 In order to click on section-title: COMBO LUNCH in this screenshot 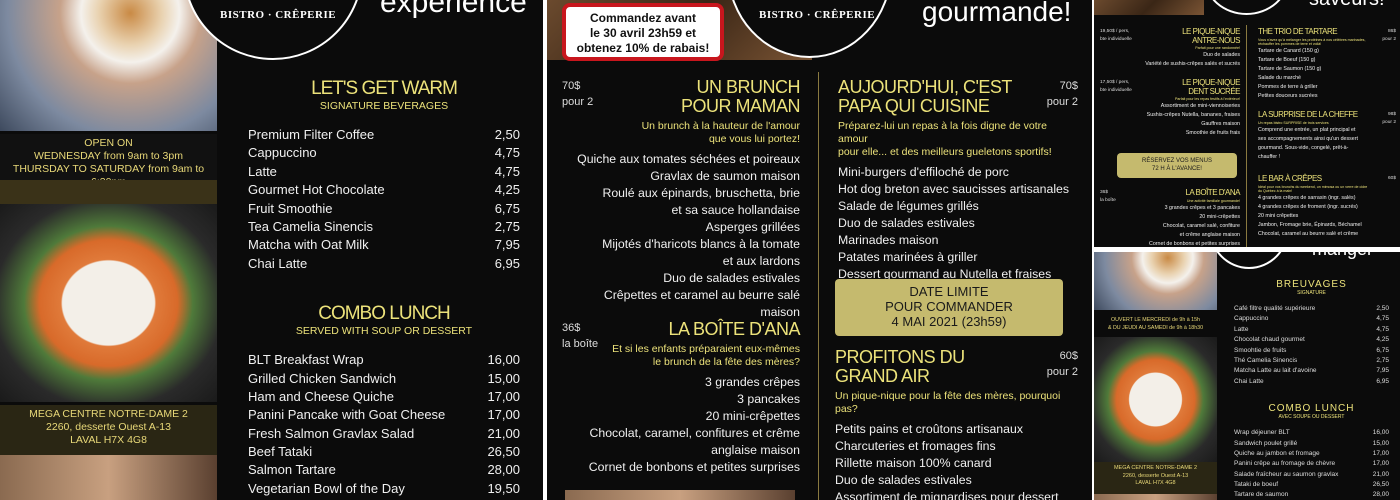, I will do `click(1311, 409)`.